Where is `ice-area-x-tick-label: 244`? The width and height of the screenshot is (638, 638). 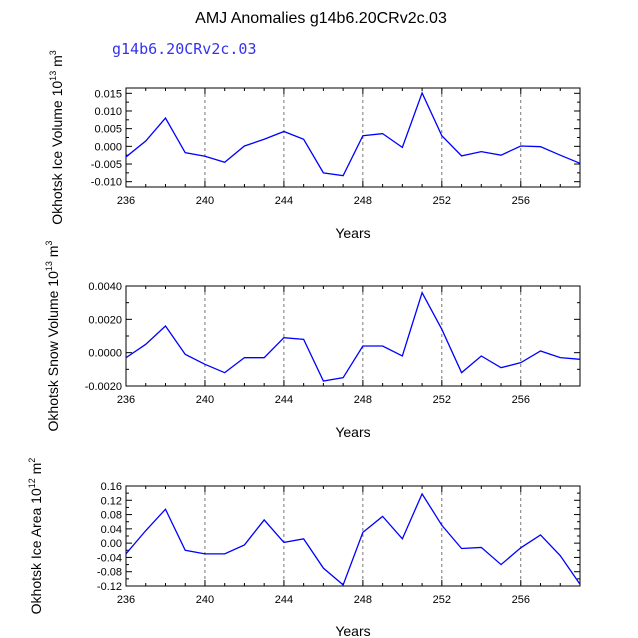 ice-area-x-tick-label: 244 is located at coordinates (284, 600).